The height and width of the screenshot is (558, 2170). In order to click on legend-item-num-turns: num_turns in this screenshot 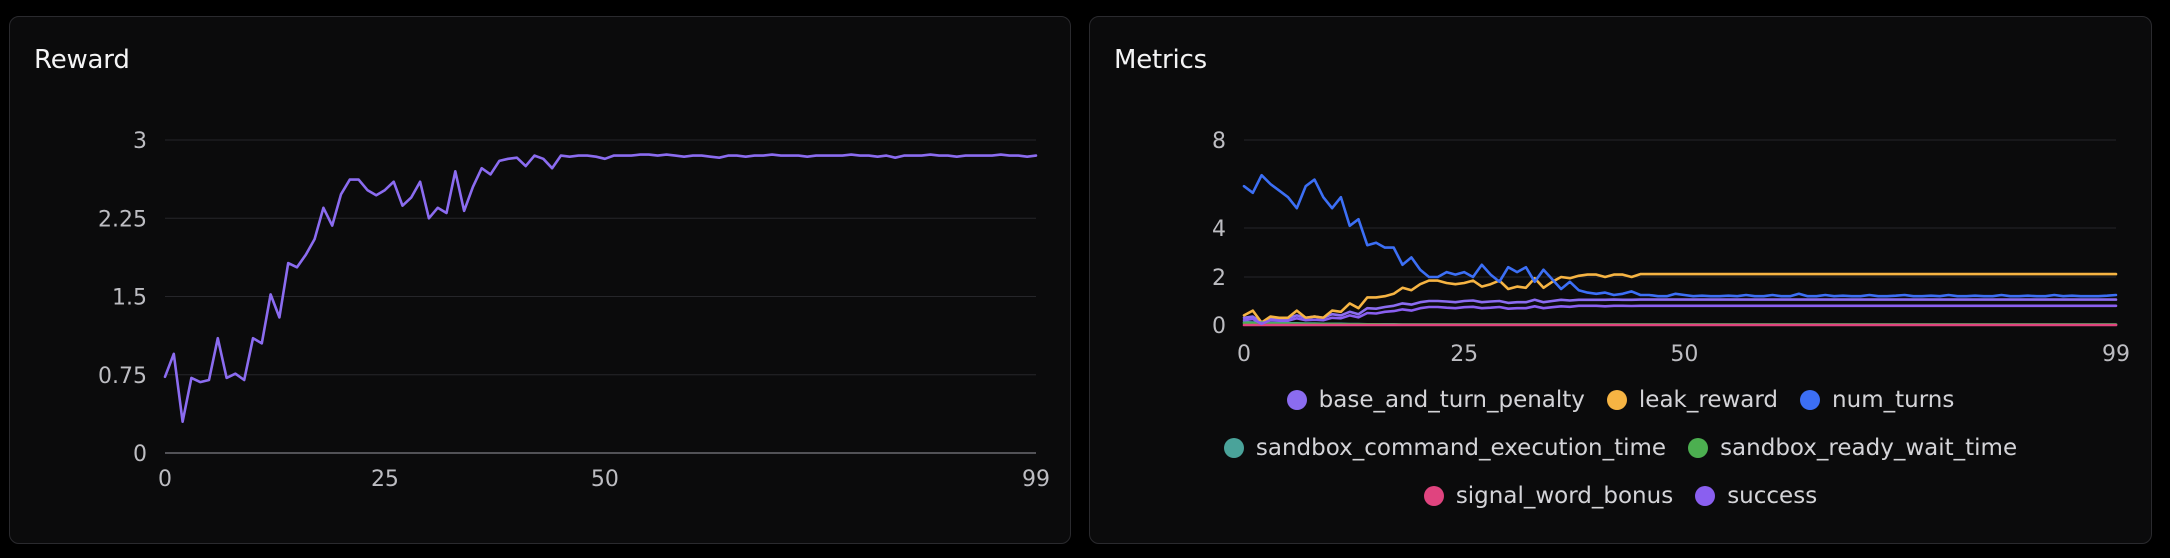, I will do `click(1877, 400)`.